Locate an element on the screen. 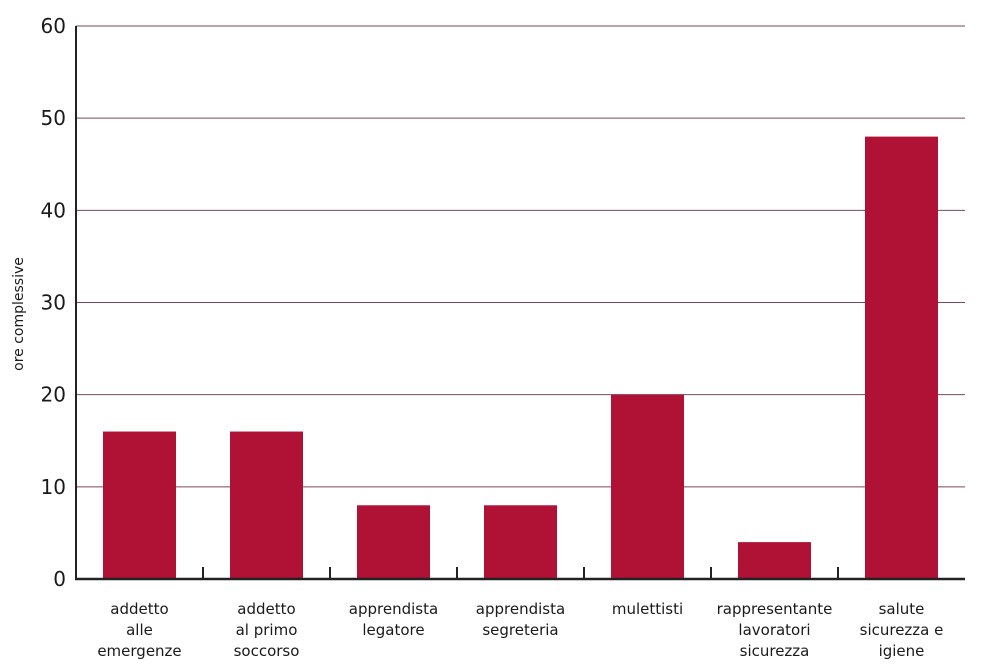 Image resolution: width=992 pixels, height=671 pixels. y-tick-label: 40 is located at coordinates (53, 210).